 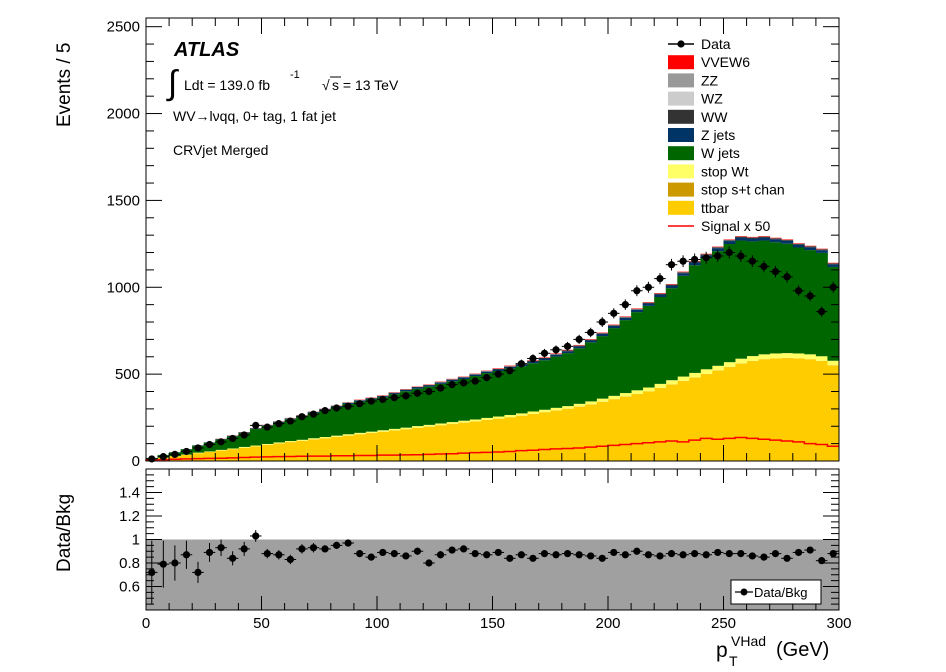 What do you see at coordinates (123, 287) in the screenshot?
I see `y-tick-label: 1000` at bounding box center [123, 287].